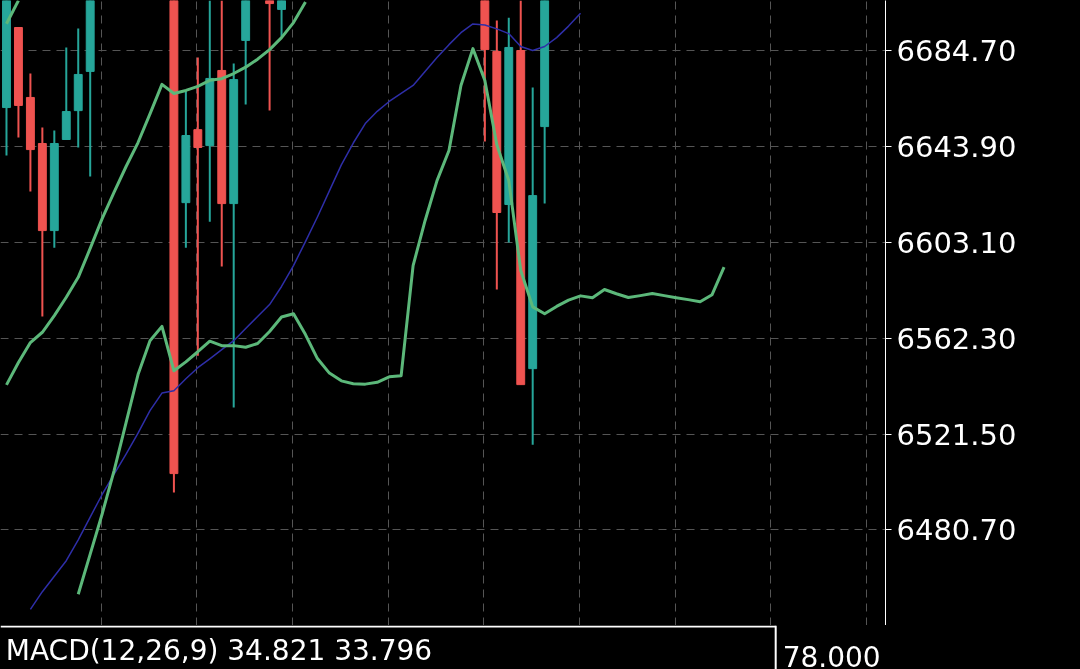  What do you see at coordinates (956, 51) in the screenshot?
I see `y-tick-label: 6684.70` at bounding box center [956, 51].